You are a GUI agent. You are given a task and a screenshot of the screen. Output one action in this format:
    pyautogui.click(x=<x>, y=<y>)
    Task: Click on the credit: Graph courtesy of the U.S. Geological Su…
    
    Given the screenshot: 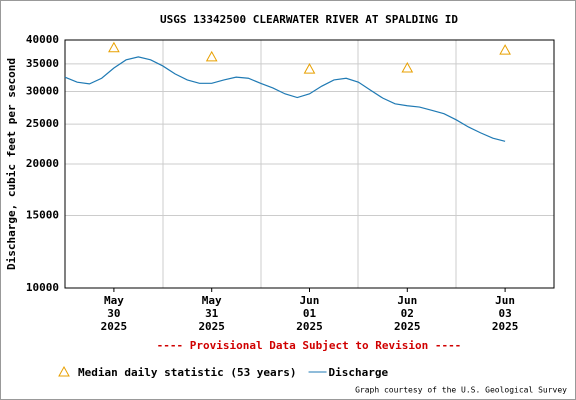 What is the action you would take?
    pyautogui.click(x=461, y=390)
    